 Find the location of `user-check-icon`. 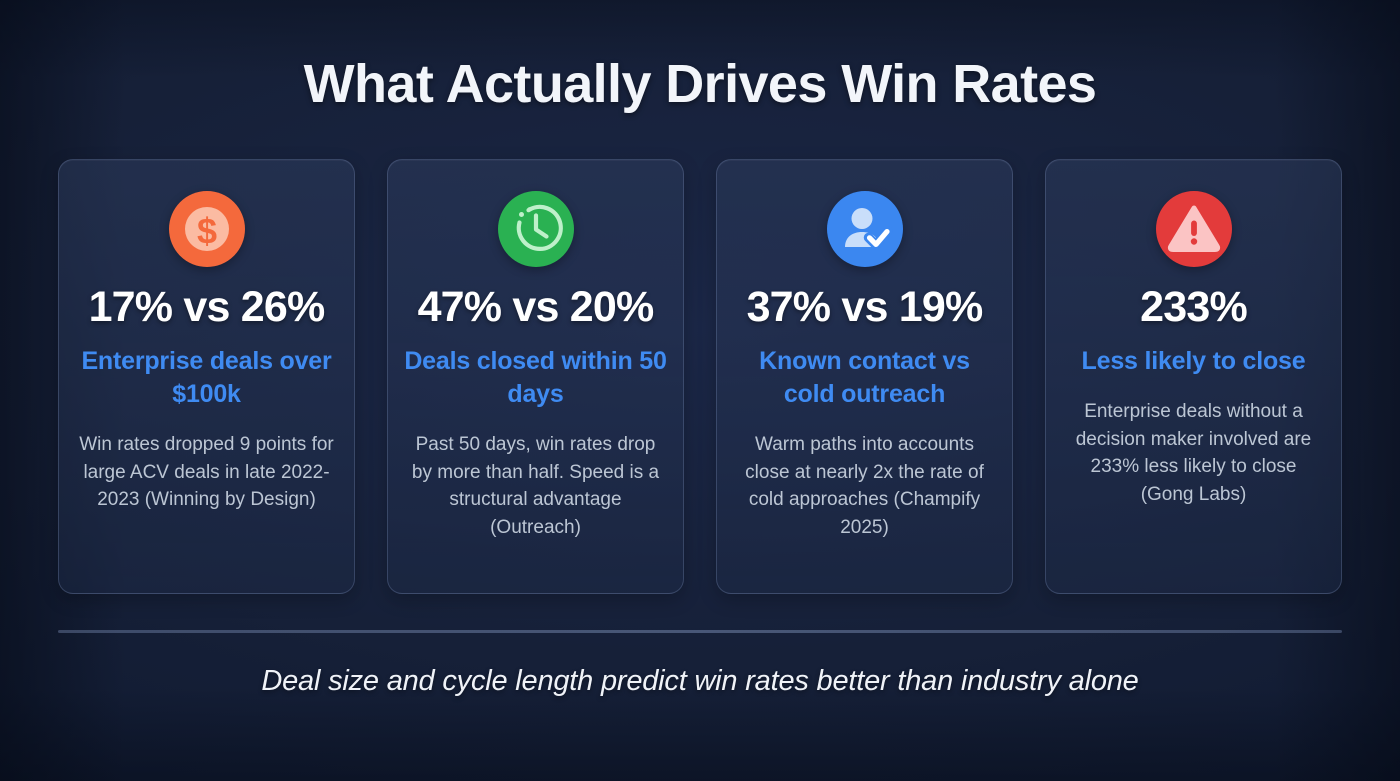

user-check-icon is located at coordinates (864, 229).